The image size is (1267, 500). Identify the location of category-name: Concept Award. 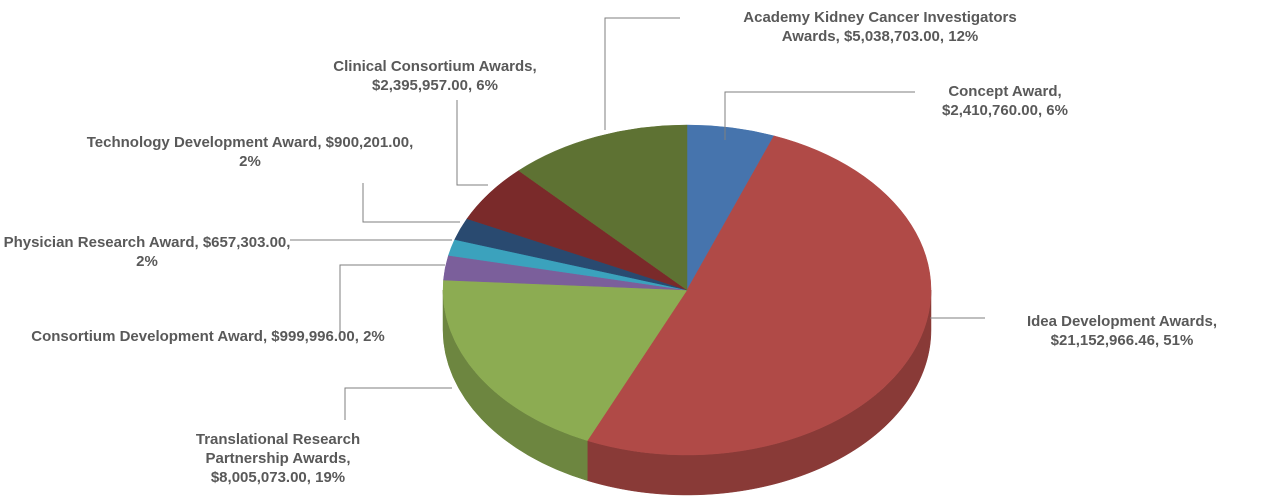
(1003, 91).